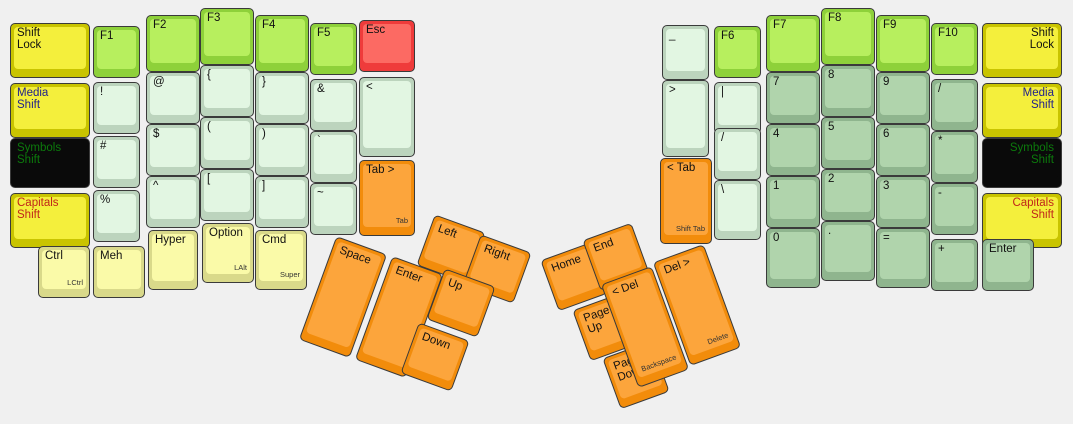 The width and height of the screenshot is (1073, 424). What do you see at coordinates (941, 249) in the screenshot?
I see `key-label: +` at bounding box center [941, 249].